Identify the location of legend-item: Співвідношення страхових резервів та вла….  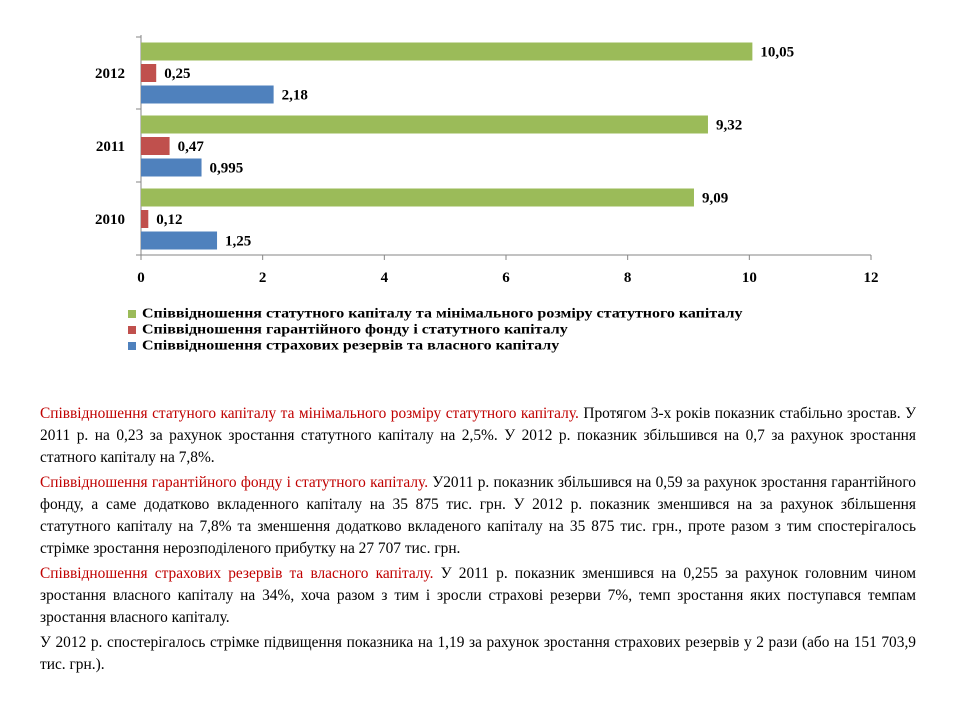
(435, 346).